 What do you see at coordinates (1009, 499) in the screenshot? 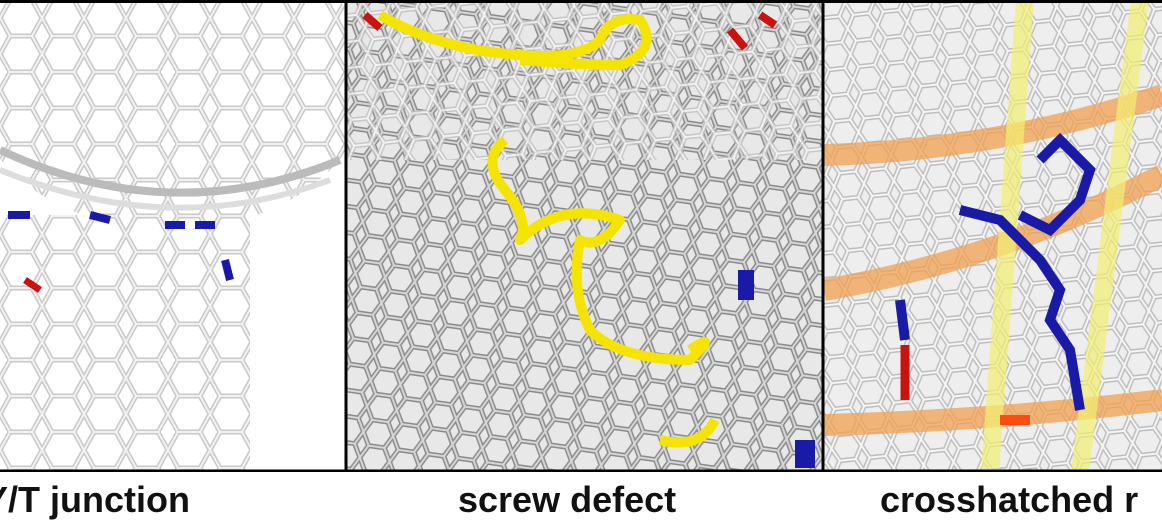
I see `caption: crosshatched r` at bounding box center [1009, 499].